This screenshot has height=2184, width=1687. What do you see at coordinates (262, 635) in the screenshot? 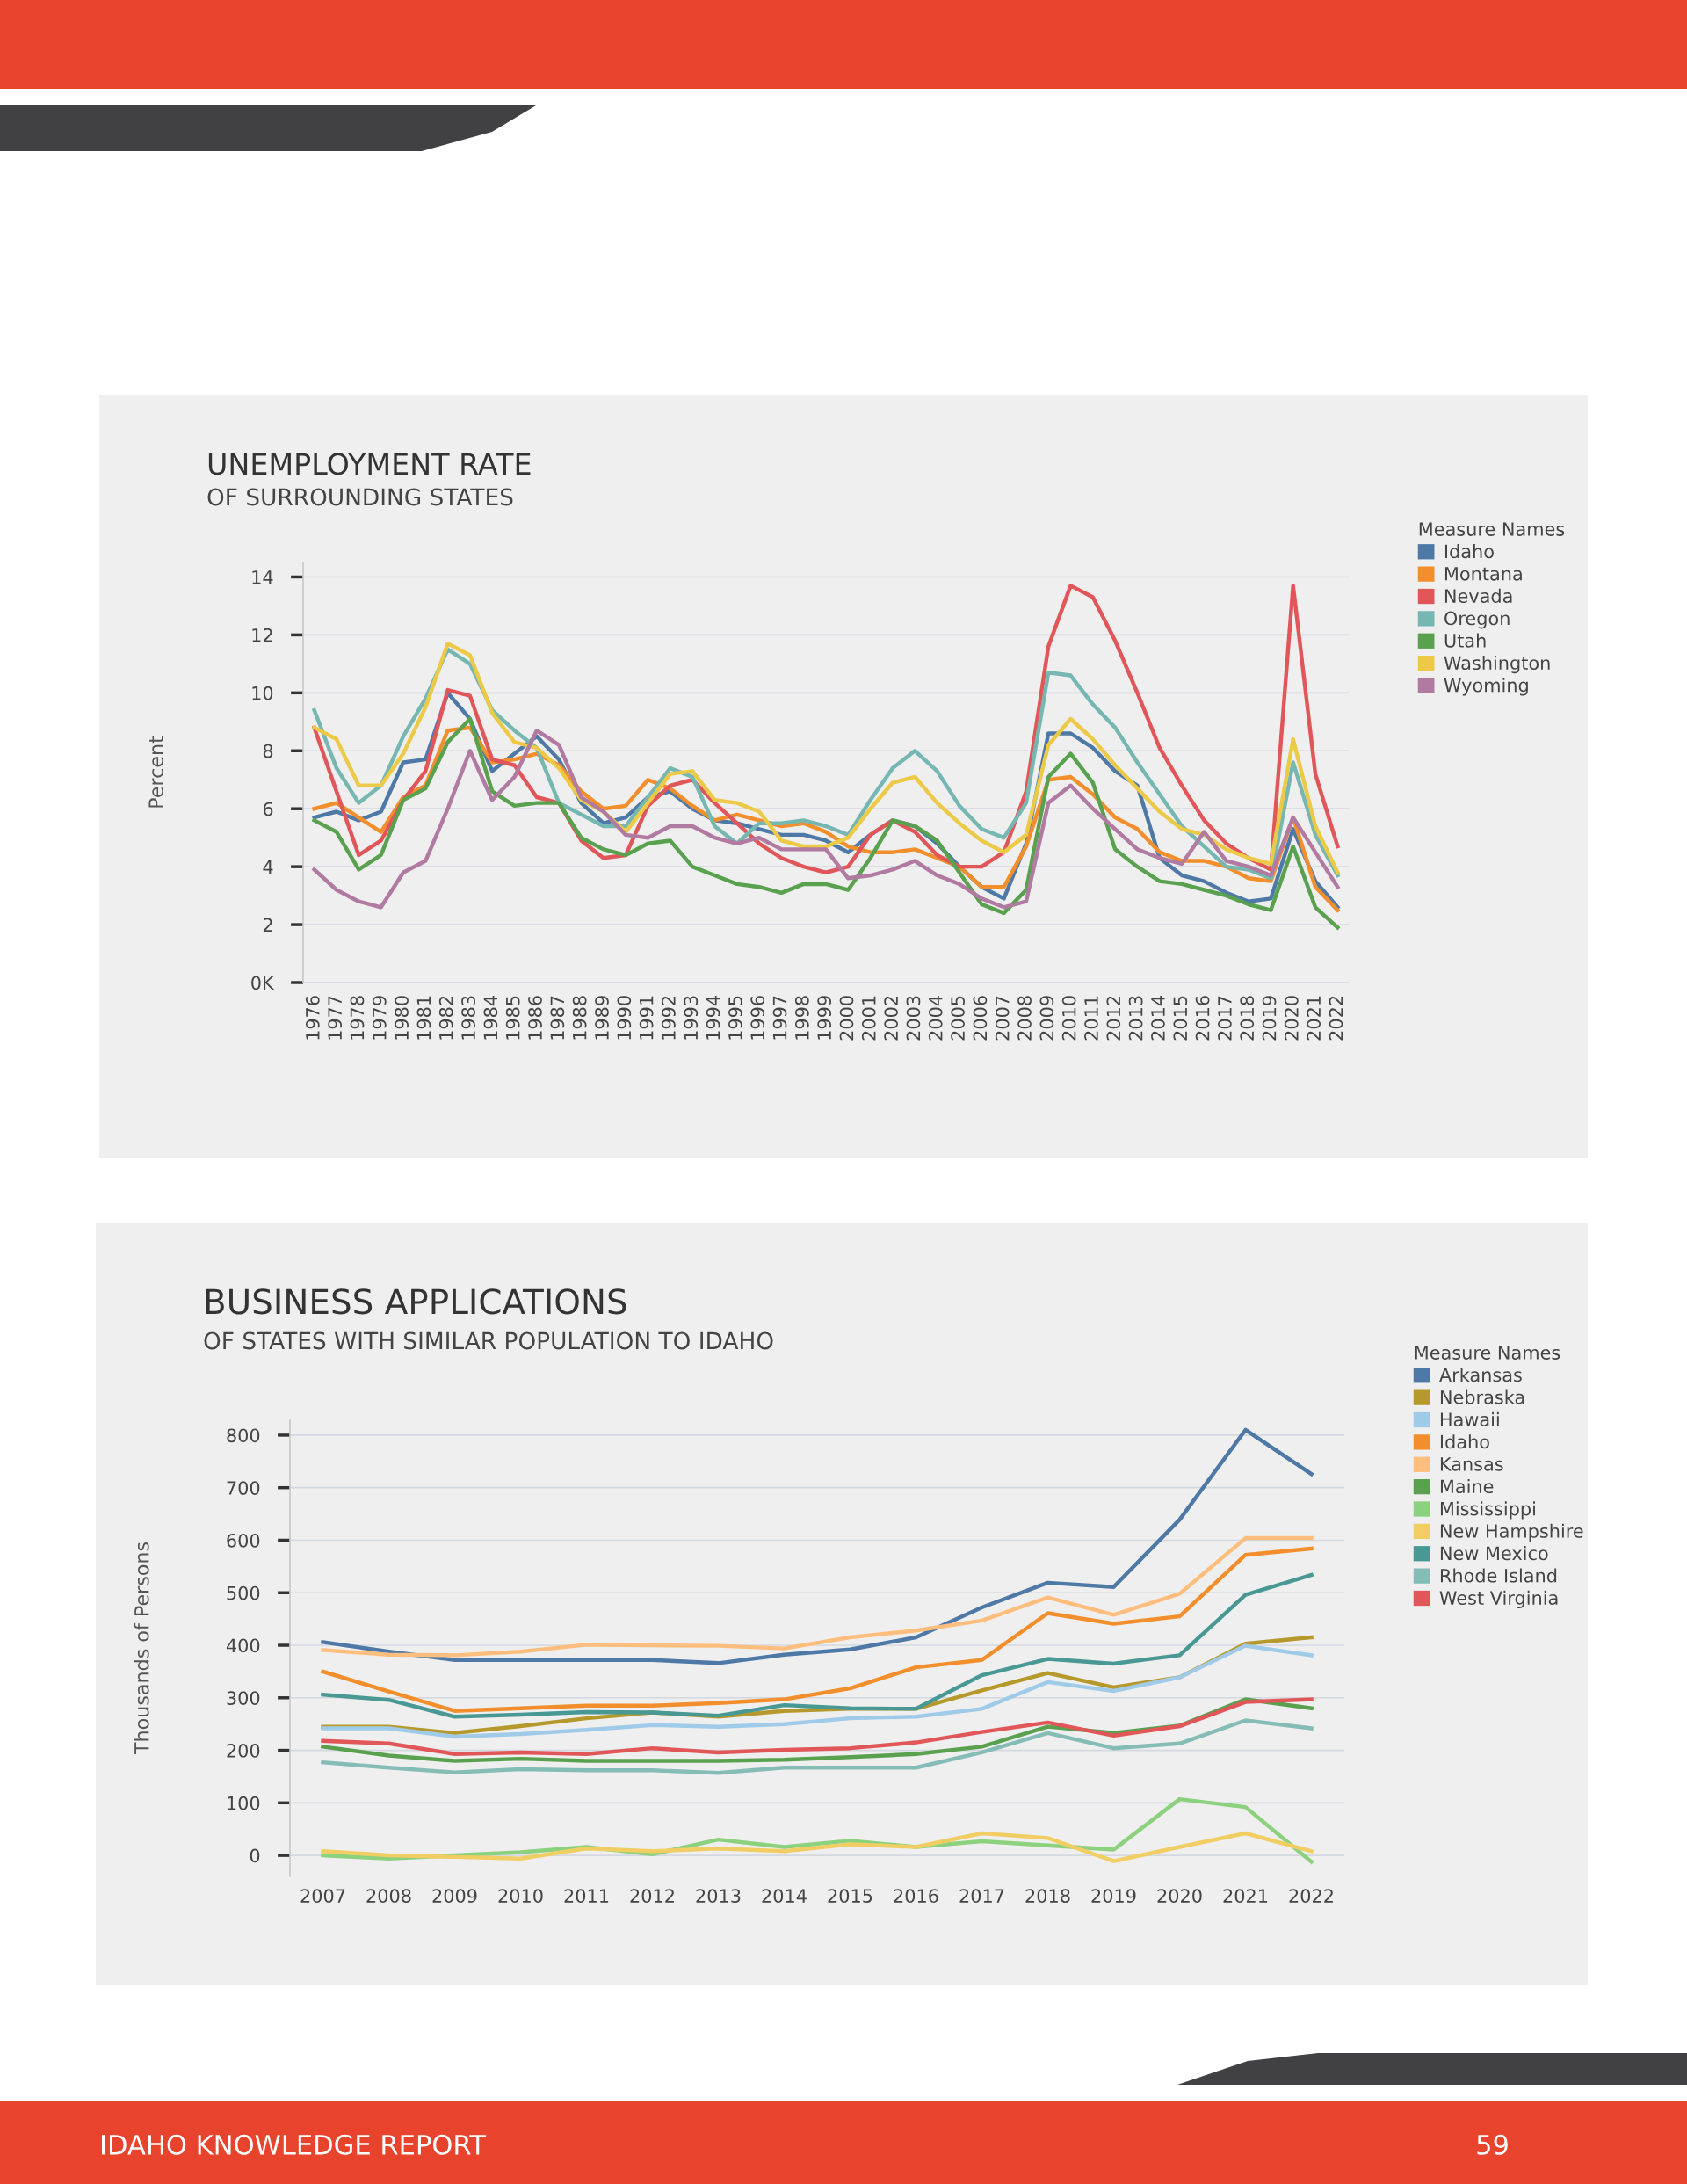
I see `y-tick-label: 12` at bounding box center [262, 635].